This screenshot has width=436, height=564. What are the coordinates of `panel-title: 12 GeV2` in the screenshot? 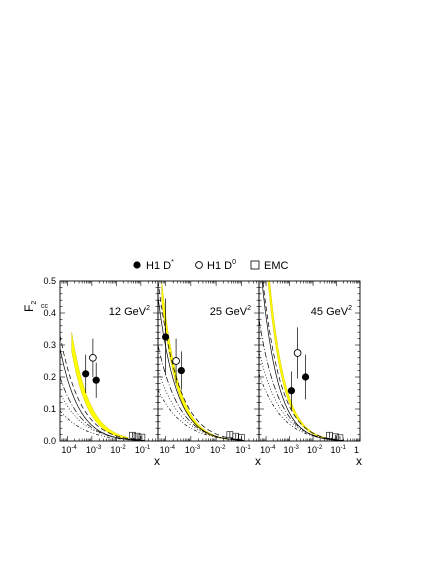 It's located at (129, 311).